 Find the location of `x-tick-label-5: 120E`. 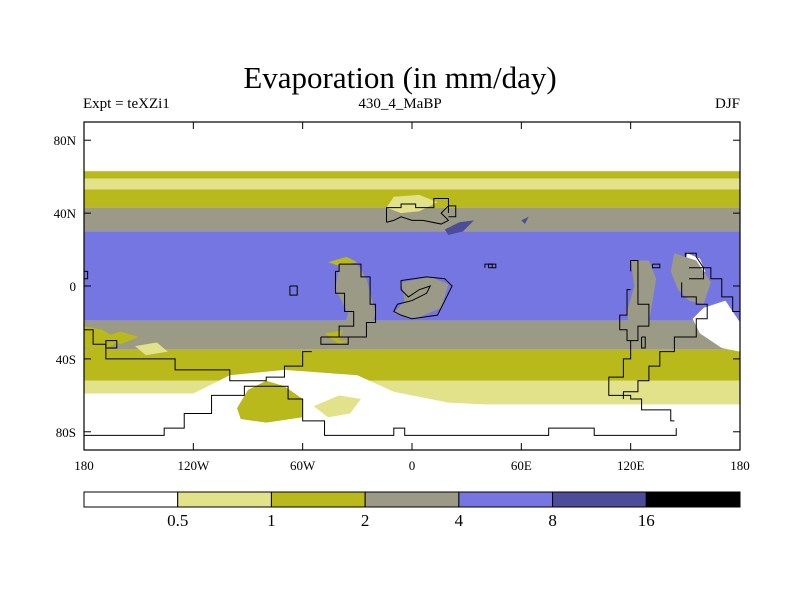

x-tick-label-5: 120E is located at coordinates (631, 465).